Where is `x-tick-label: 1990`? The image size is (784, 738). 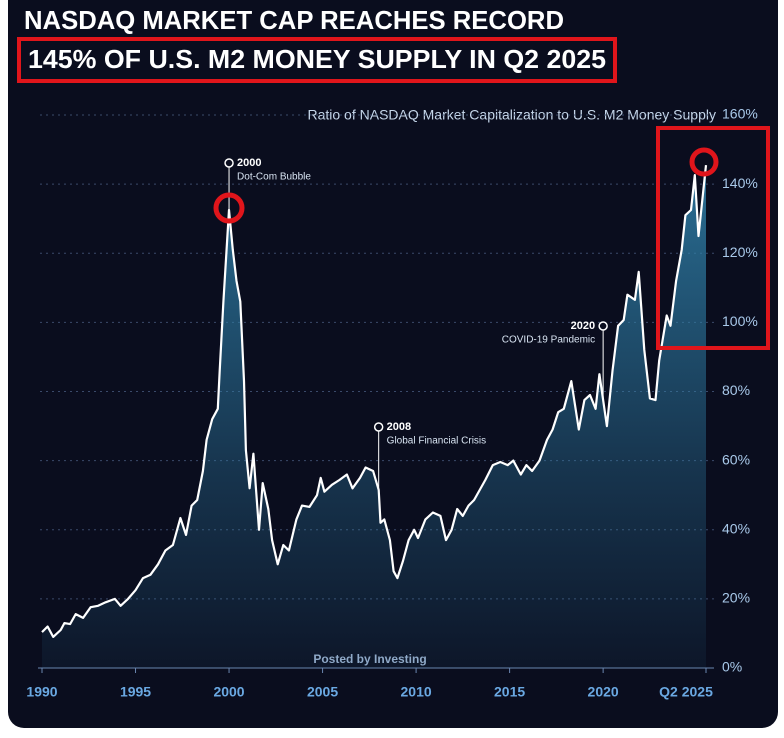 x-tick-label: 1990 is located at coordinates (41, 692).